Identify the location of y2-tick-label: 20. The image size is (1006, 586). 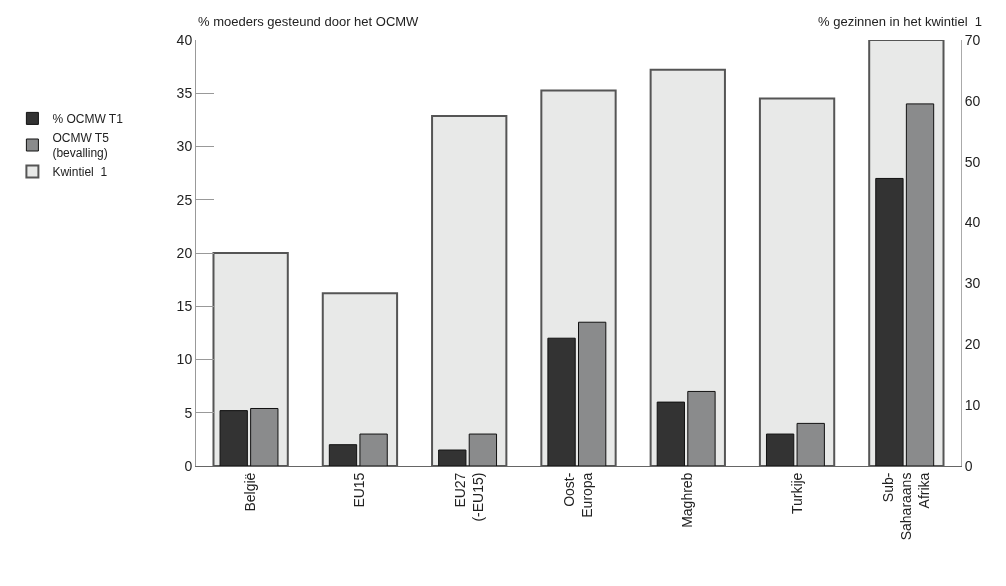
(972, 344).